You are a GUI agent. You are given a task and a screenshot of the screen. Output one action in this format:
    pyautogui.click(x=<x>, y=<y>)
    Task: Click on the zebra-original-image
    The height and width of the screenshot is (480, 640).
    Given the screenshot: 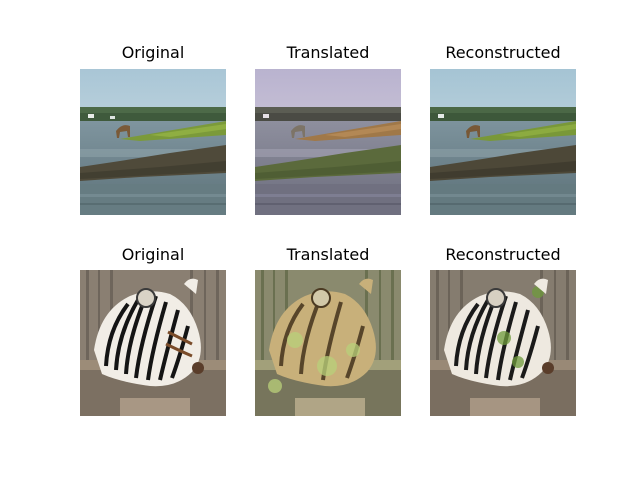 What is the action you would take?
    pyautogui.click(x=153, y=343)
    